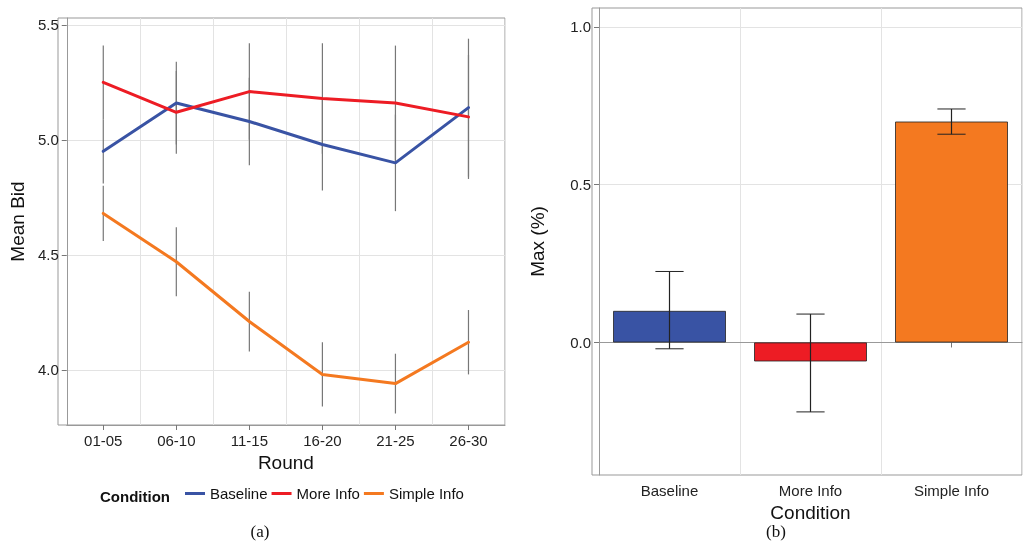  I want to click on y-axis-title: Mean Bid, so click(17, 221).